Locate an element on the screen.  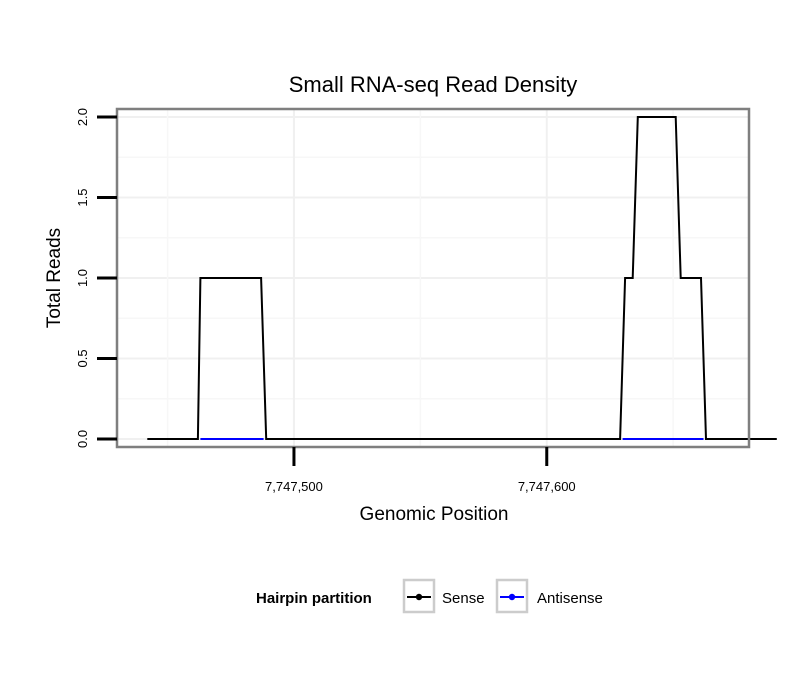
y-tick-label: 2.0 is located at coordinates (82, 117).